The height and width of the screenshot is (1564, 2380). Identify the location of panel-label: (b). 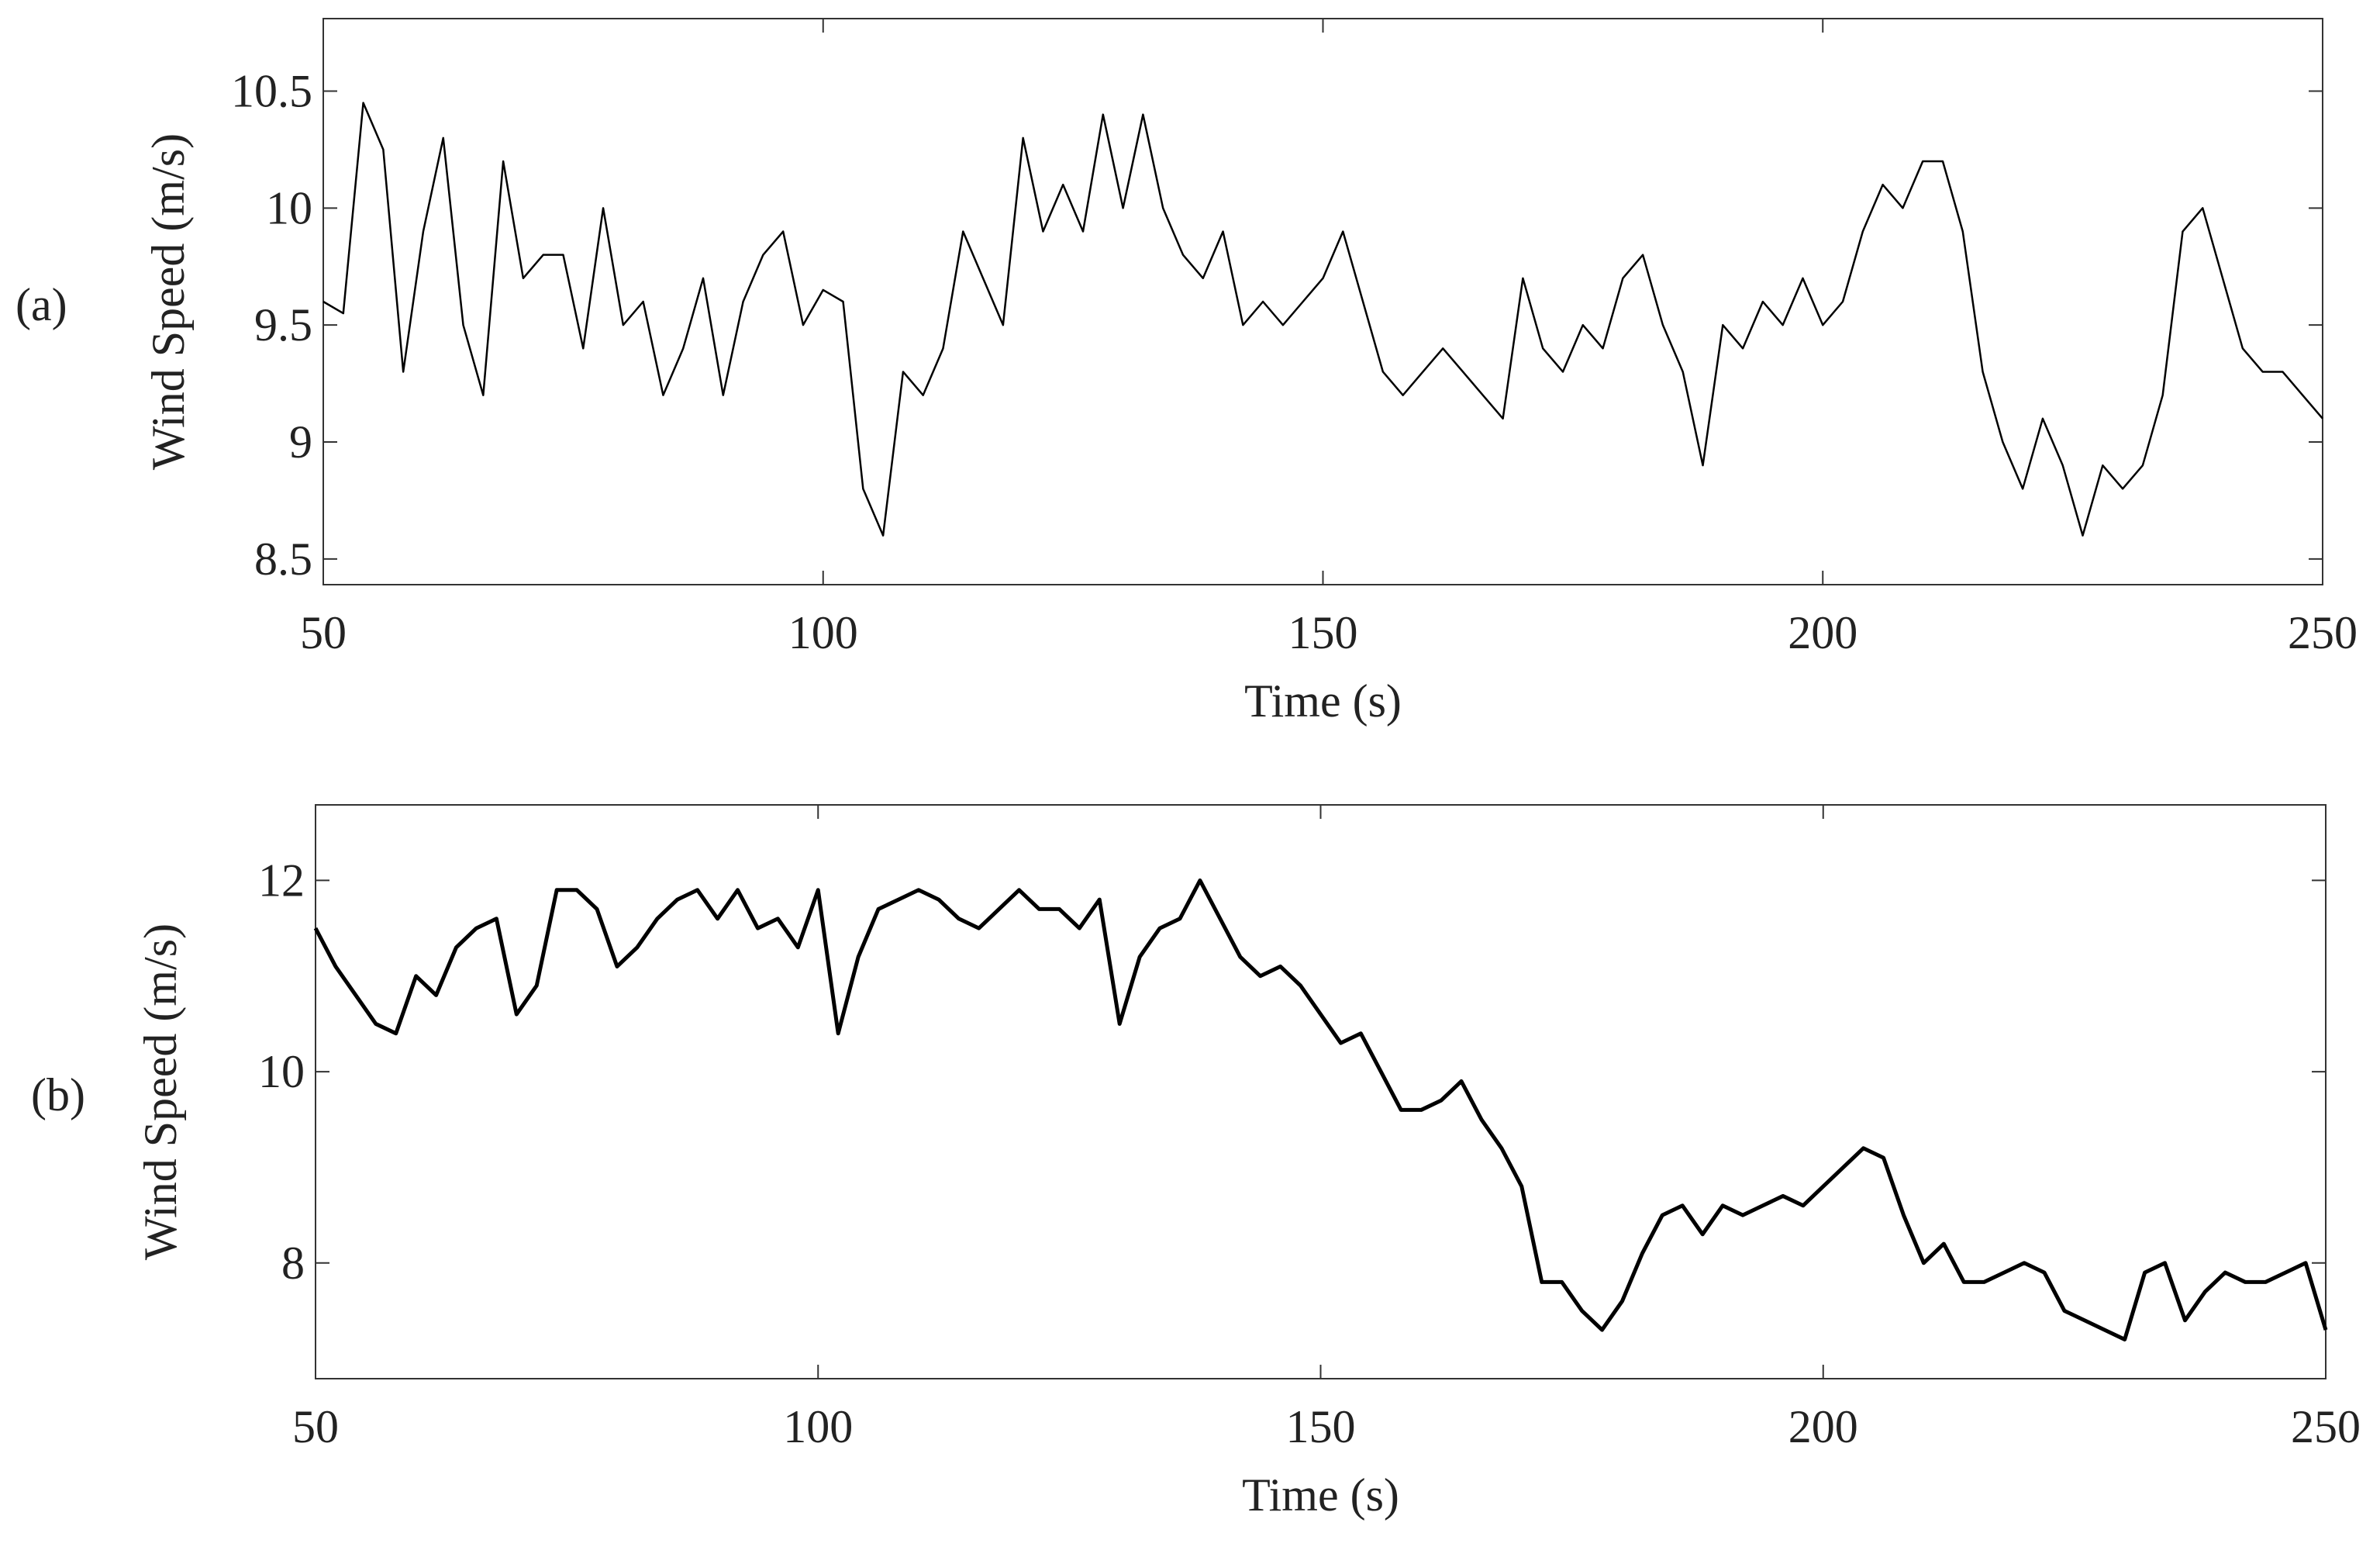
(58, 1095).